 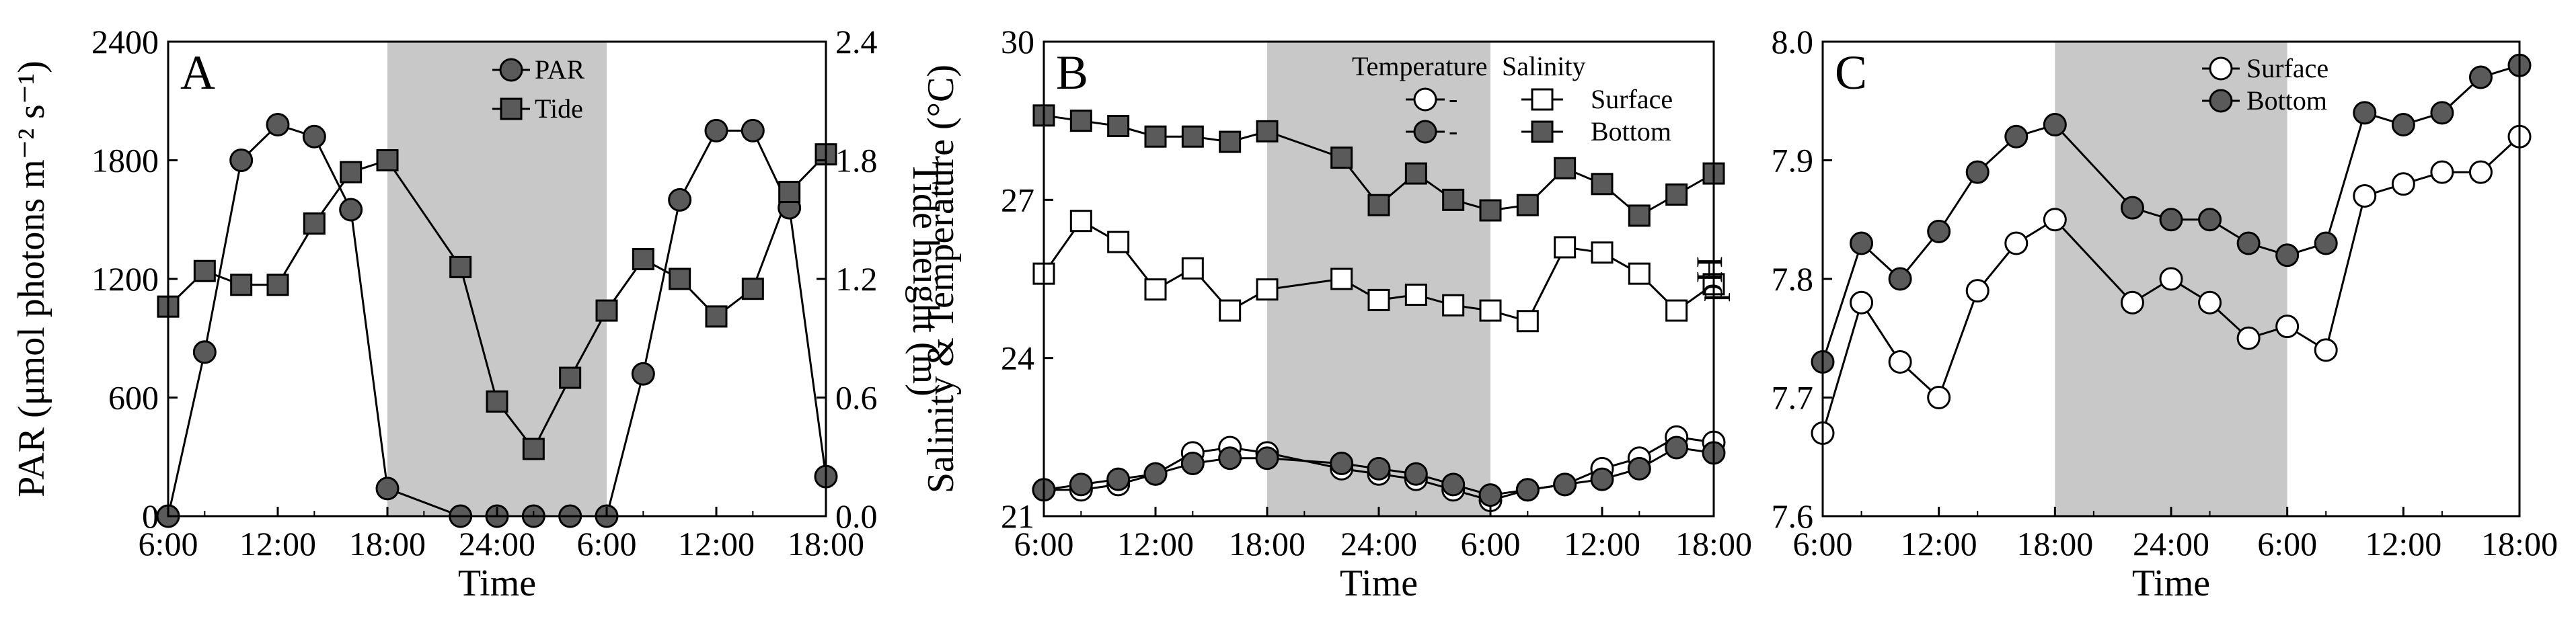 What do you see at coordinates (1710, 279) in the screenshot?
I see `y-axis-title: pH` at bounding box center [1710, 279].